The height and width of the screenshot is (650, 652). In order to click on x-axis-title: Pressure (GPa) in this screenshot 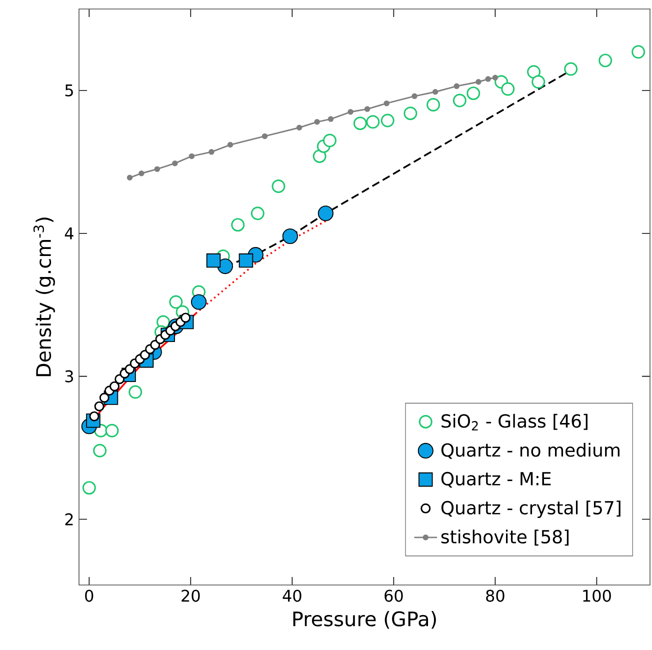, I will do `click(364, 619)`.